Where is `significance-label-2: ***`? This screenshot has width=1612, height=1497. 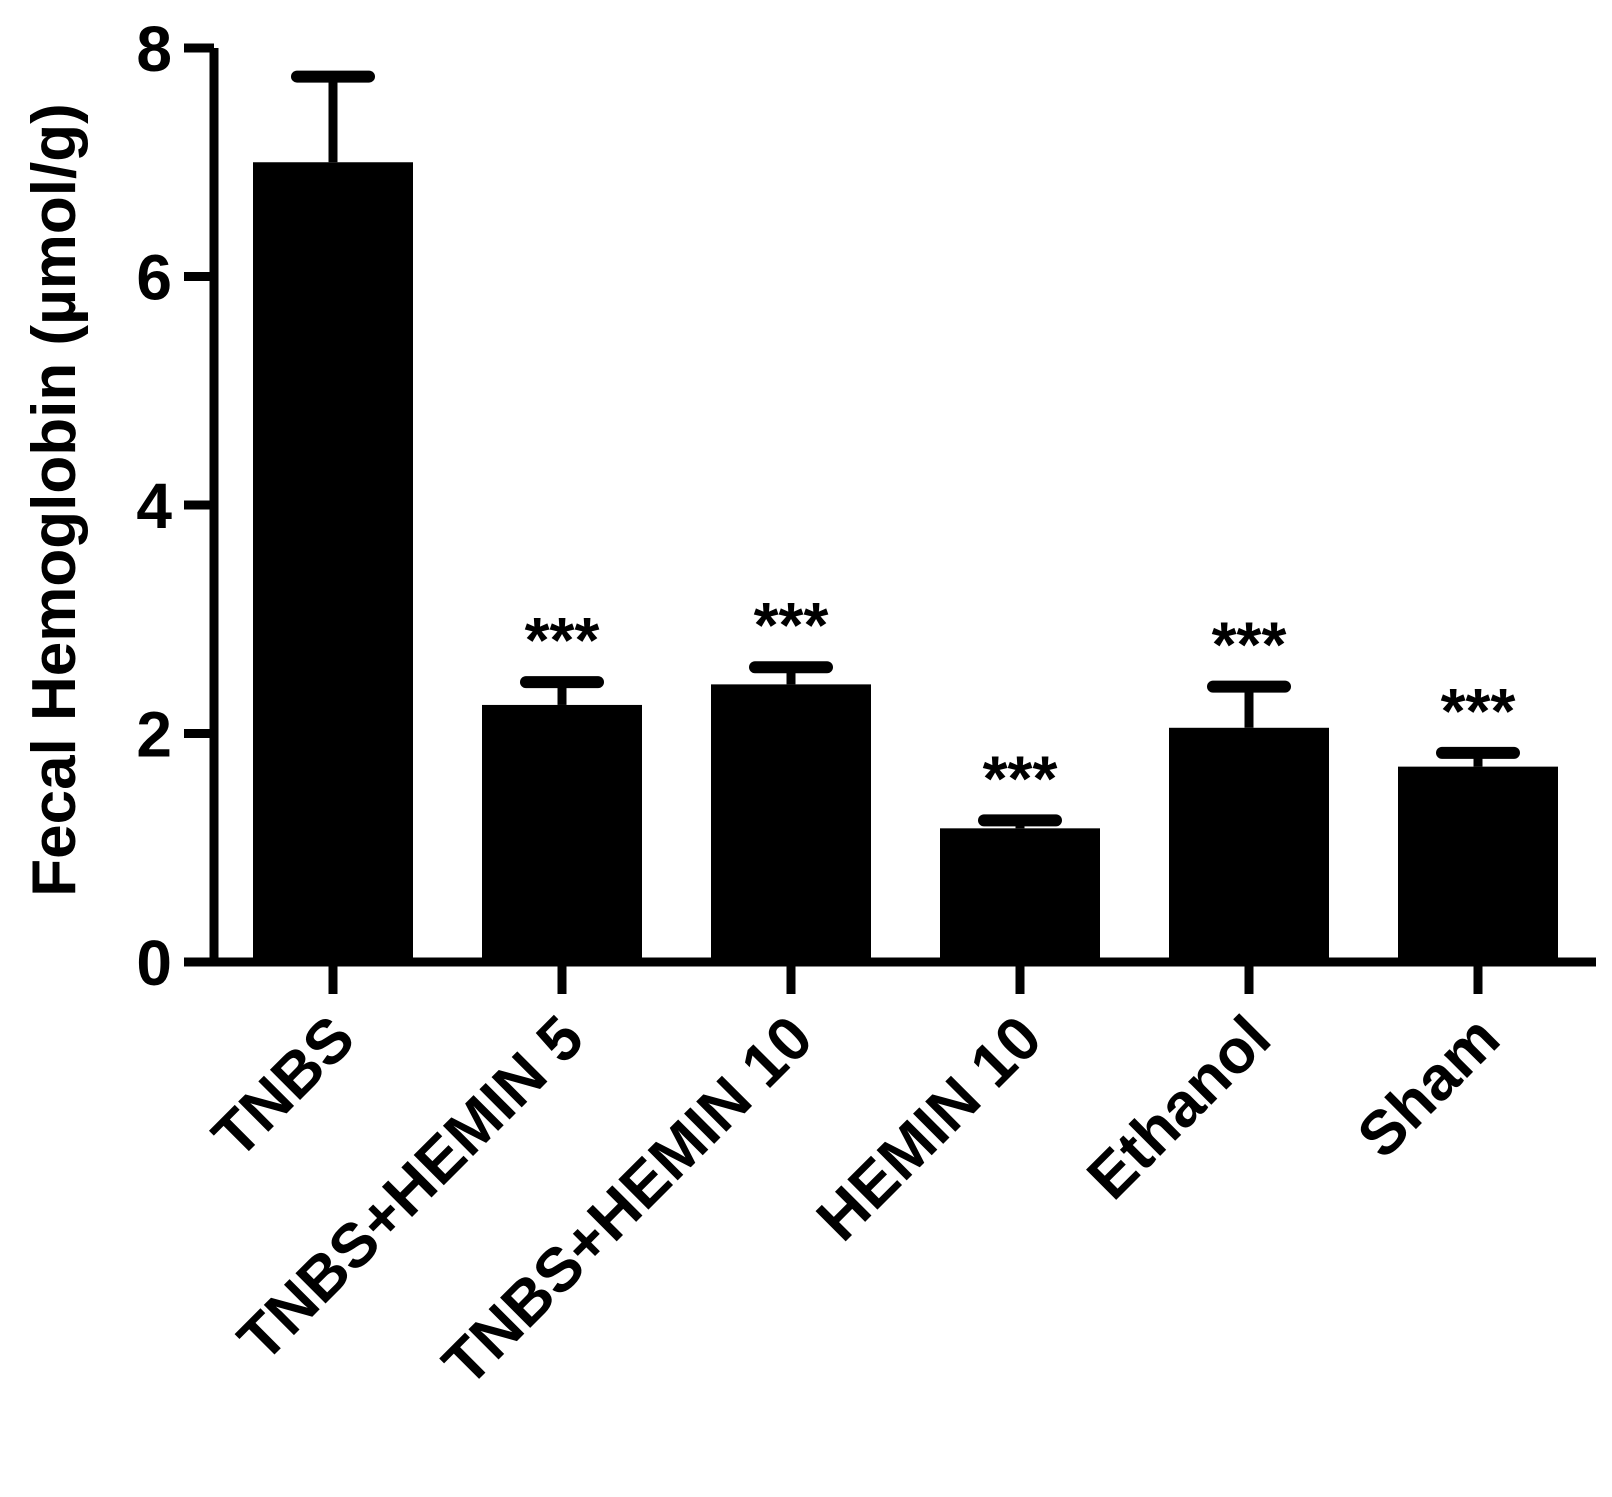
significance-label-2: *** is located at coordinates (791, 625).